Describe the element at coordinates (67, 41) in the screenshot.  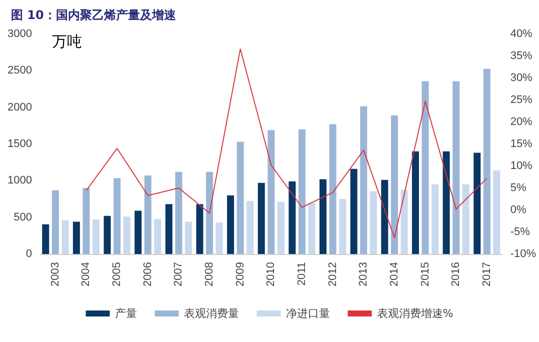
I see `y-axis-title: 万吨` at that location.